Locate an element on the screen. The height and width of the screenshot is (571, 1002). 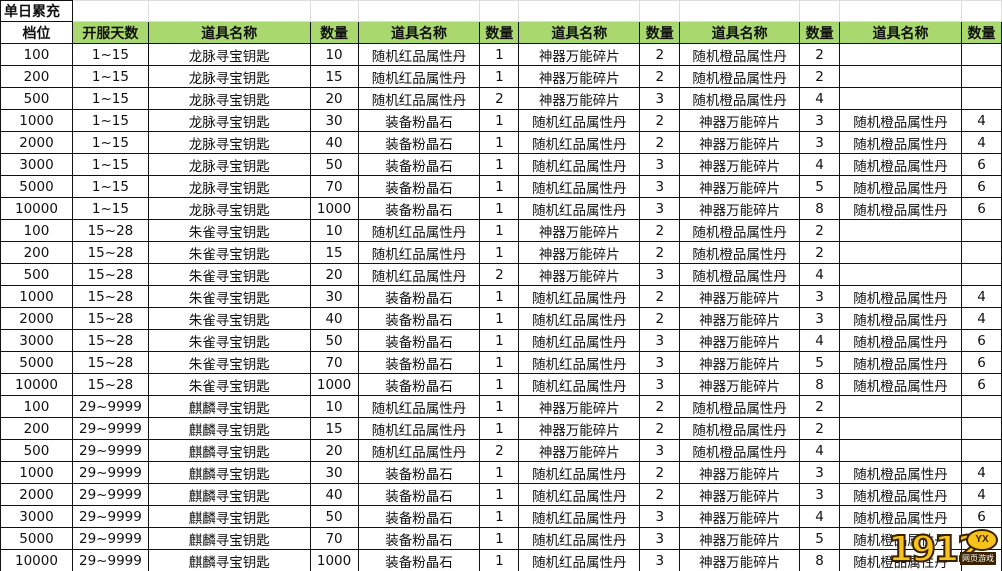
column-header: 开服天数 is located at coordinates (110, 32).